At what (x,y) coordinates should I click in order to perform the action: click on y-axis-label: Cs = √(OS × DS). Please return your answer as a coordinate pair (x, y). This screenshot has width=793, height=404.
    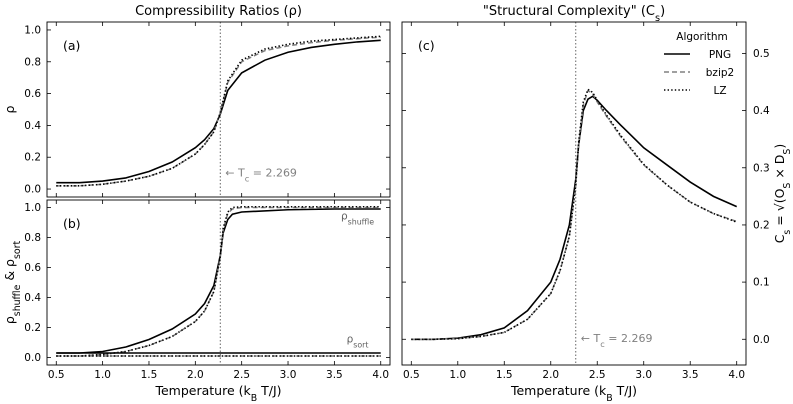
    Looking at the image, I should click on (782, 194).